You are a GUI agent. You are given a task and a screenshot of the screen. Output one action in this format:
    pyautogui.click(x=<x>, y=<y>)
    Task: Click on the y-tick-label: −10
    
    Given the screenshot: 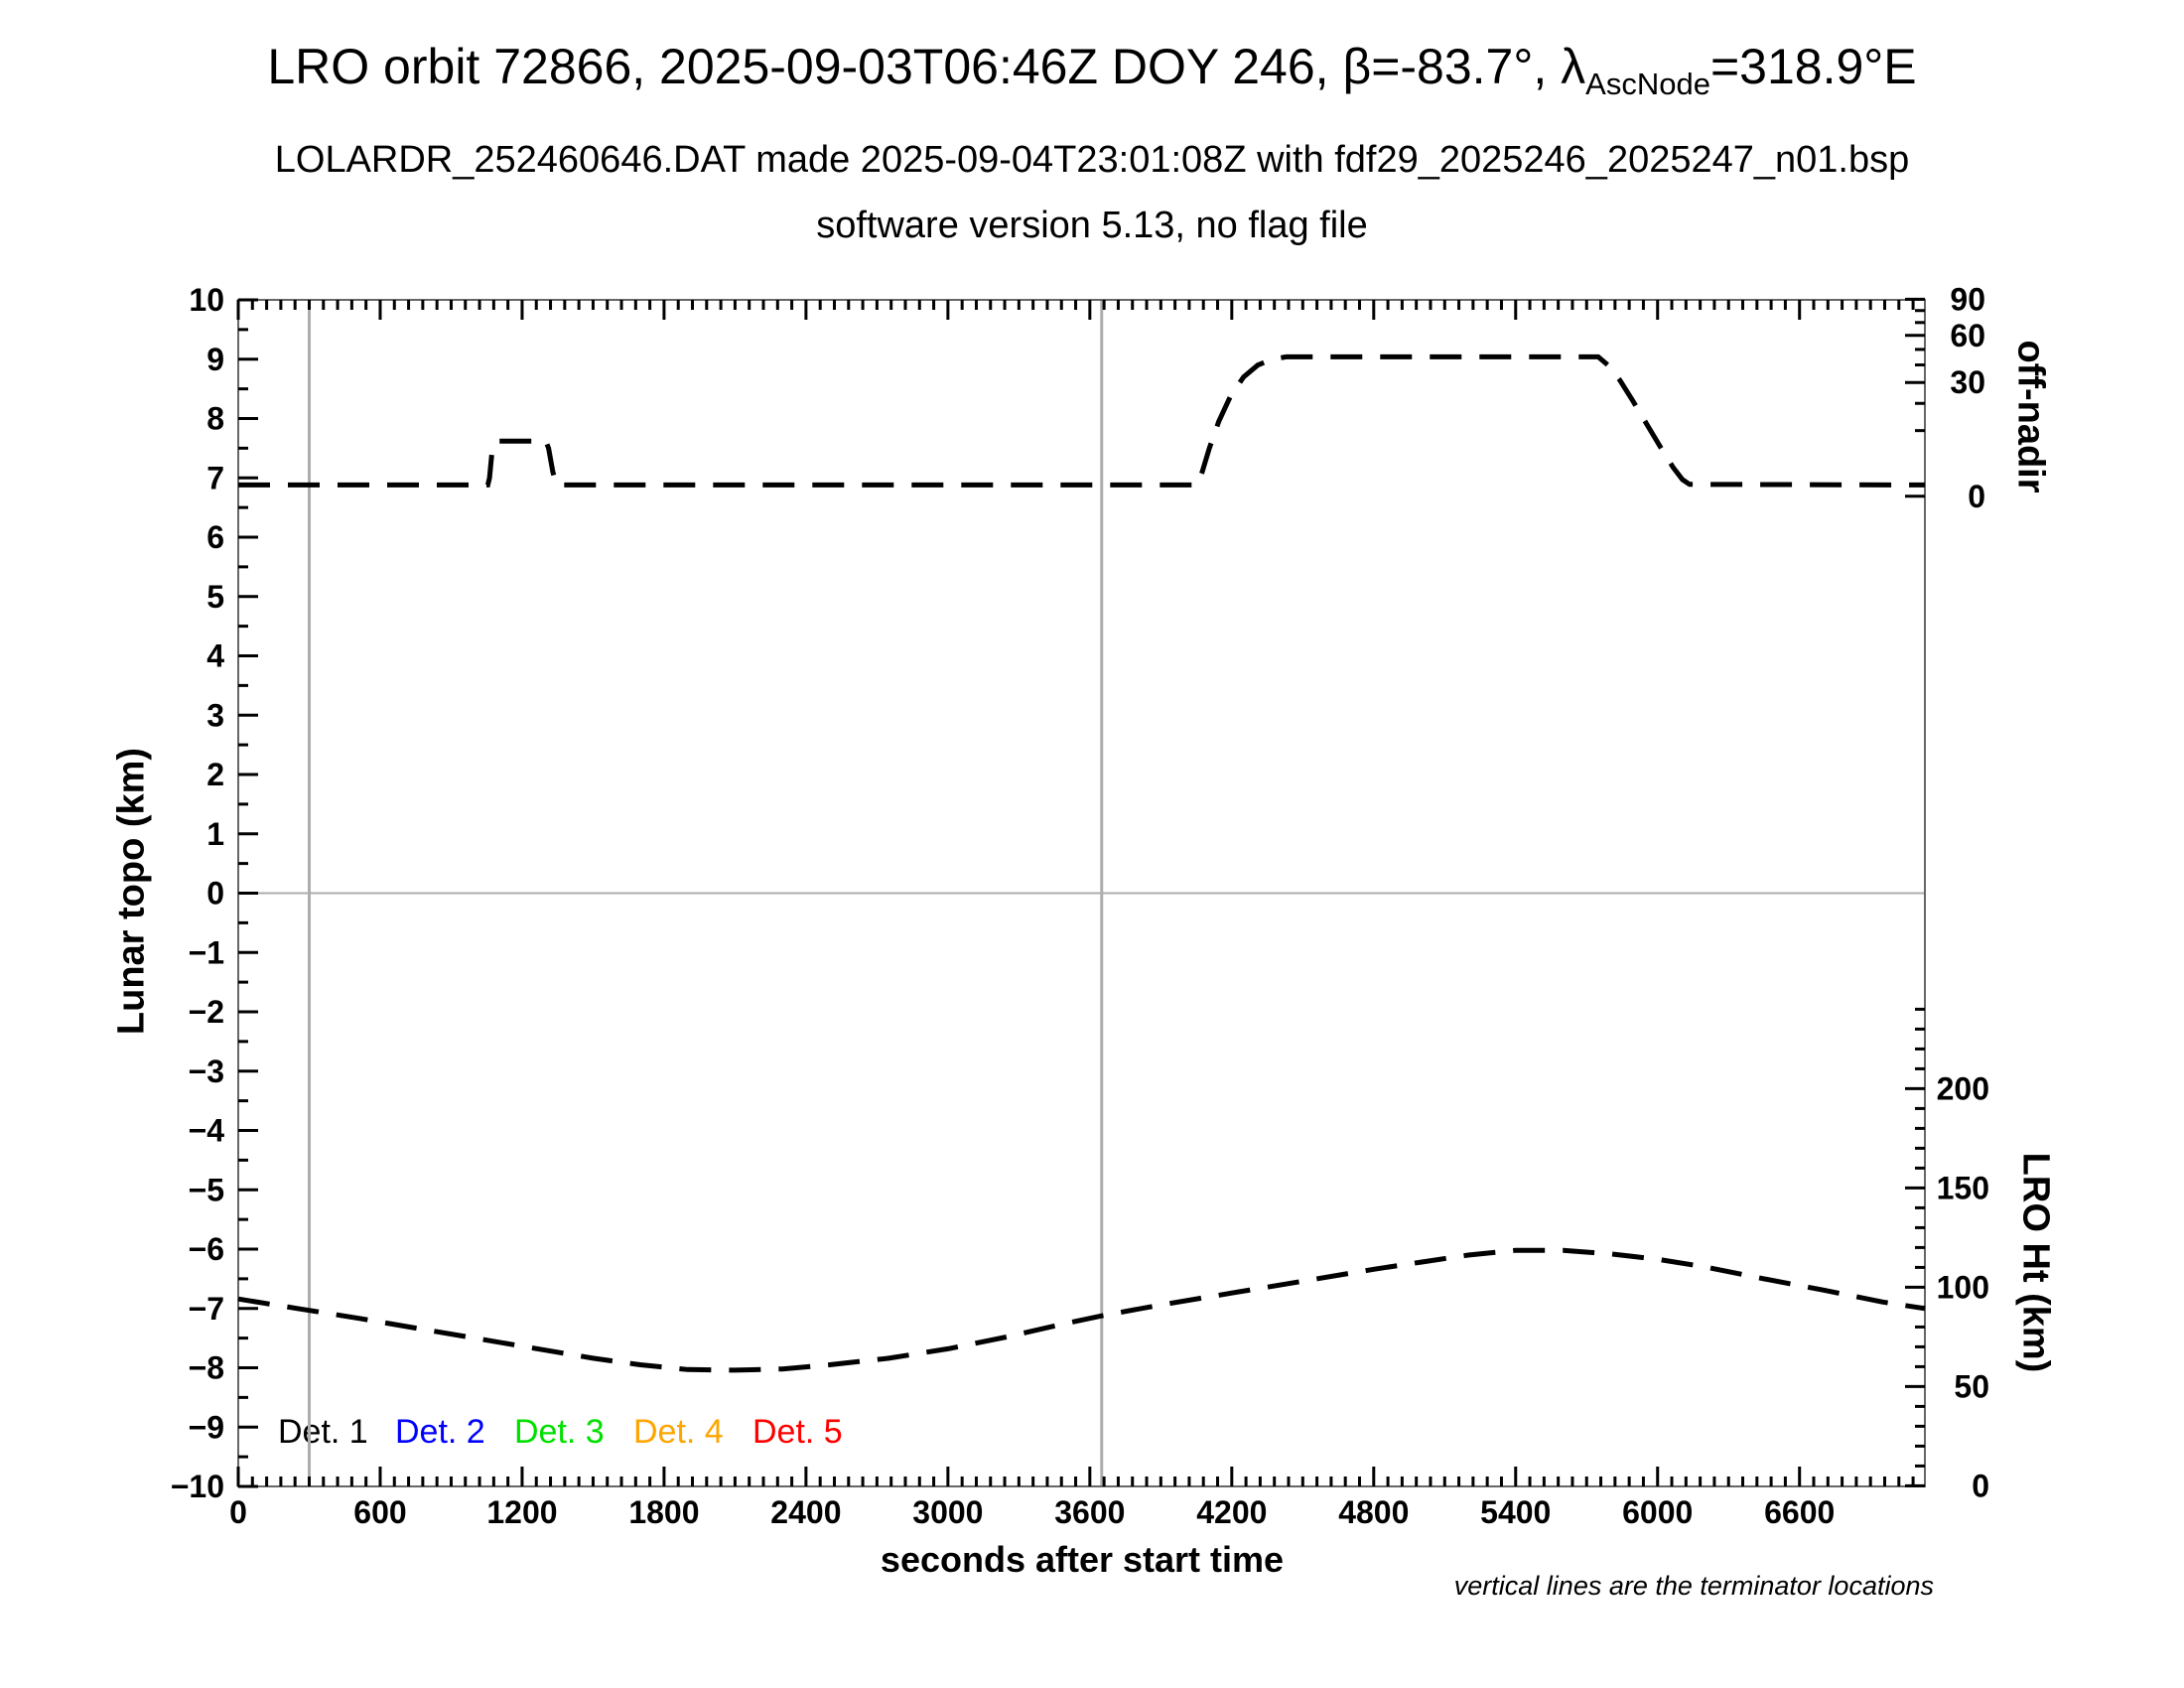 What is the action you would take?
    pyautogui.click(x=197, y=1486)
    